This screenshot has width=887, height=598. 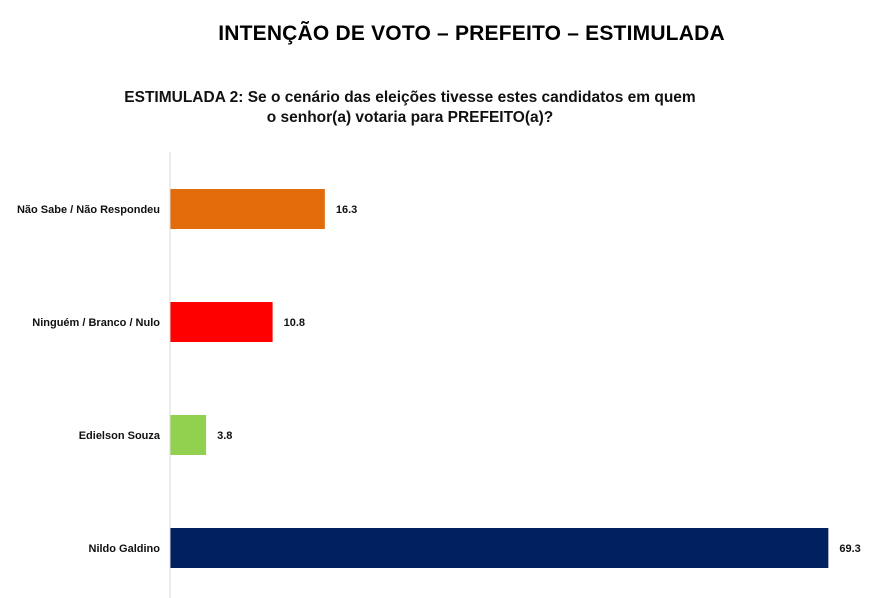 What do you see at coordinates (849, 549) in the screenshot?
I see `value-label-3: 69.3` at bounding box center [849, 549].